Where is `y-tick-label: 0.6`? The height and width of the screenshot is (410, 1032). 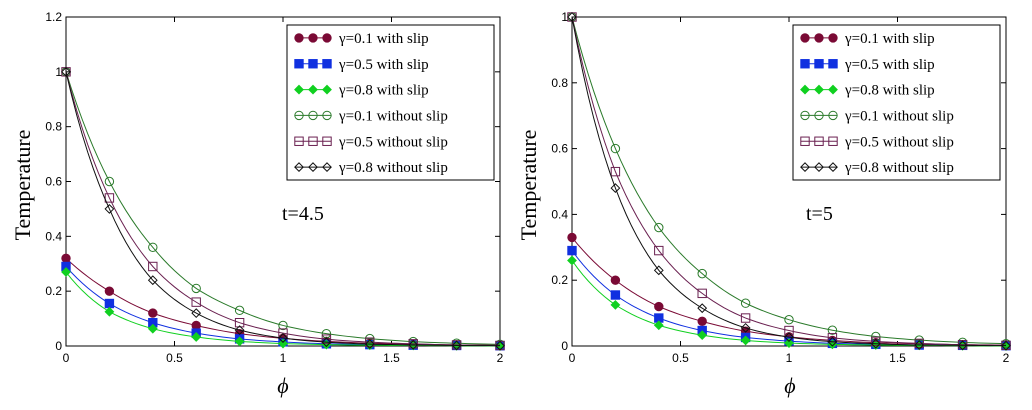
y-tick-label: 0.6 is located at coordinates (559, 149).